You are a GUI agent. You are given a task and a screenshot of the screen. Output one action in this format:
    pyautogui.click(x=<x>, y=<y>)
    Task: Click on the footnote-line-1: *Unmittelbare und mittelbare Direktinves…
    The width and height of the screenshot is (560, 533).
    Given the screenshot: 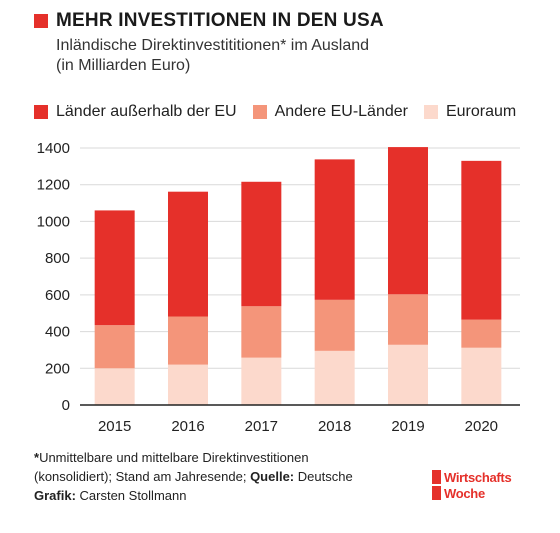 What is the action you would take?
    pyautogui.click(x=193, y=457)
    